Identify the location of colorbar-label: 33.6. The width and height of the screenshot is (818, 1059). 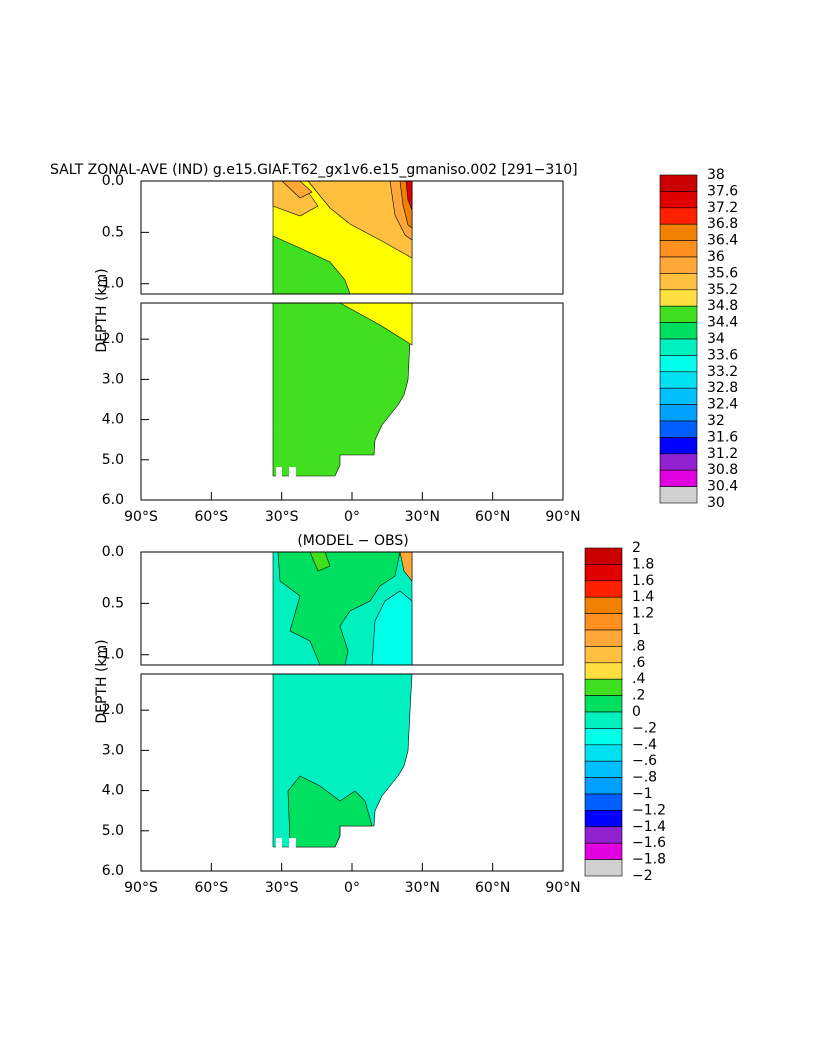
(722, 355).